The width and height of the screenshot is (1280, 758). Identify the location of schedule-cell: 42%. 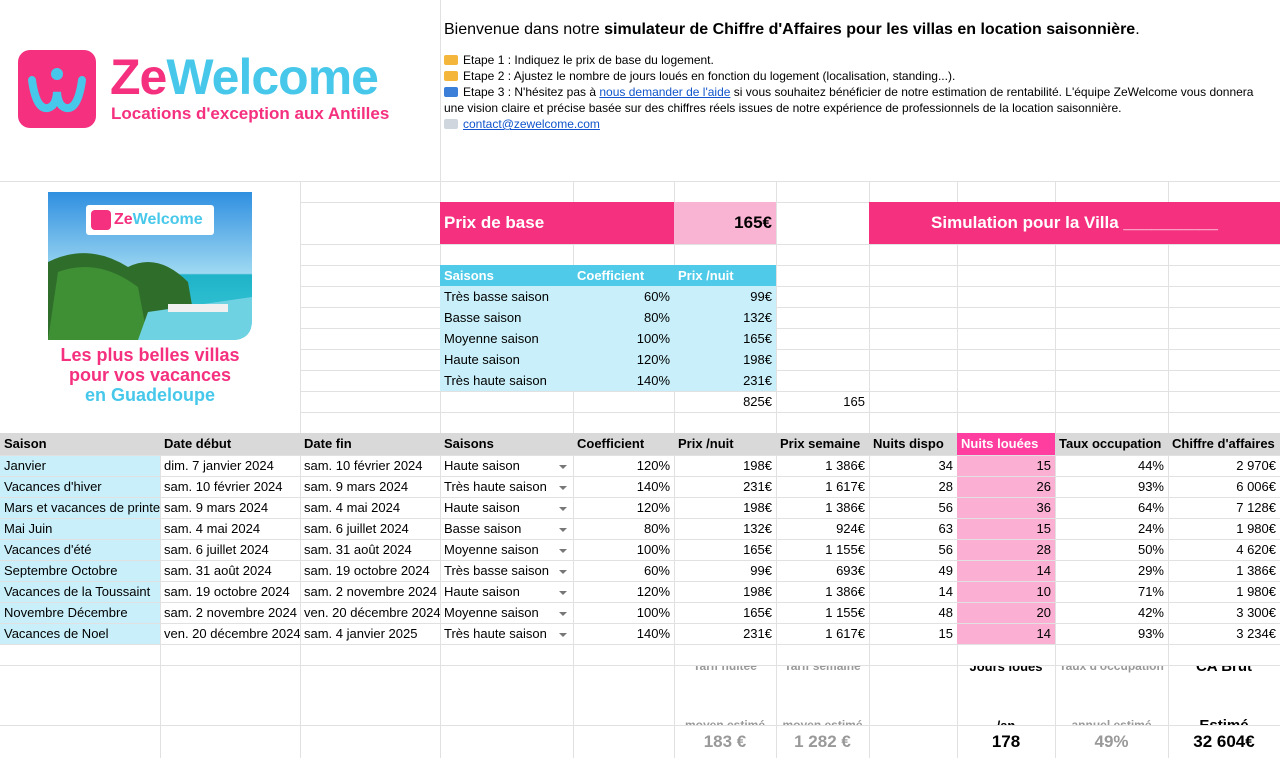
(1150, 612).